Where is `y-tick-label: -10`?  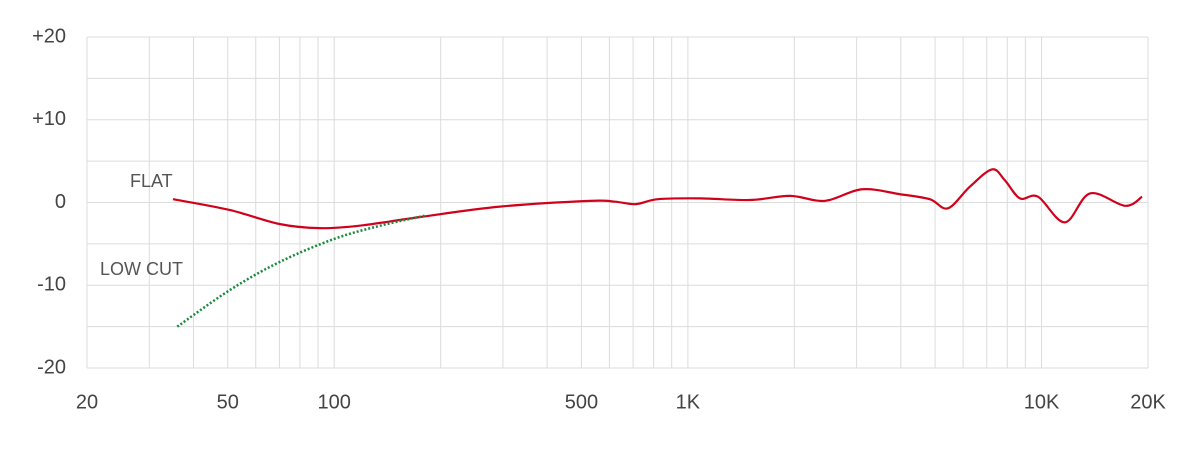 y-tick-label: -10 is located at coordinates (51, 285).